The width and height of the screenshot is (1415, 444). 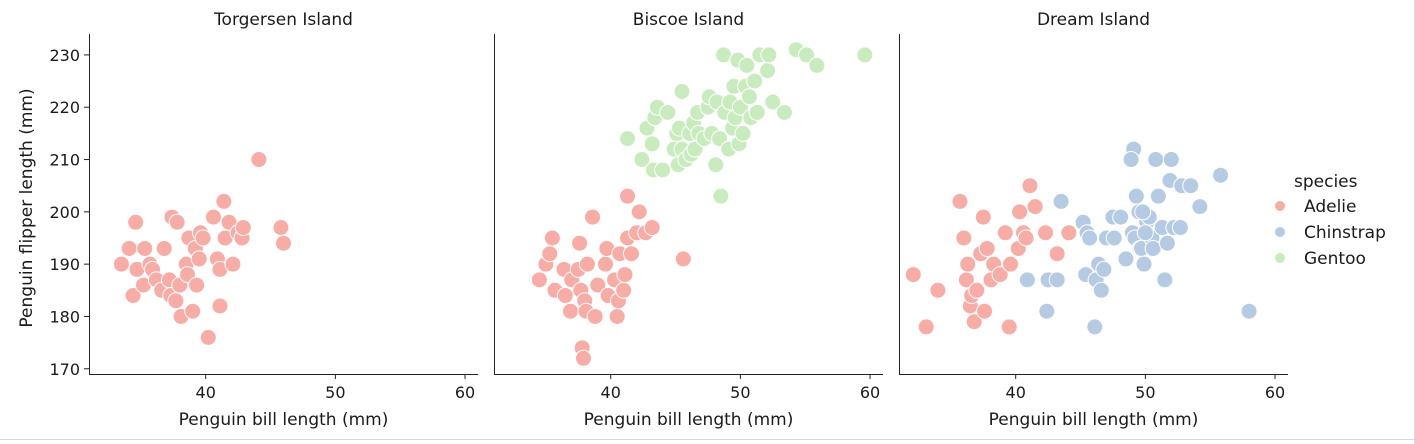 What do you see at coordinates (1330, 220) in the screenshot?
I see `species-legend: species Adelie Chinstrap Gentoo` at bounding box center [1330, 220].